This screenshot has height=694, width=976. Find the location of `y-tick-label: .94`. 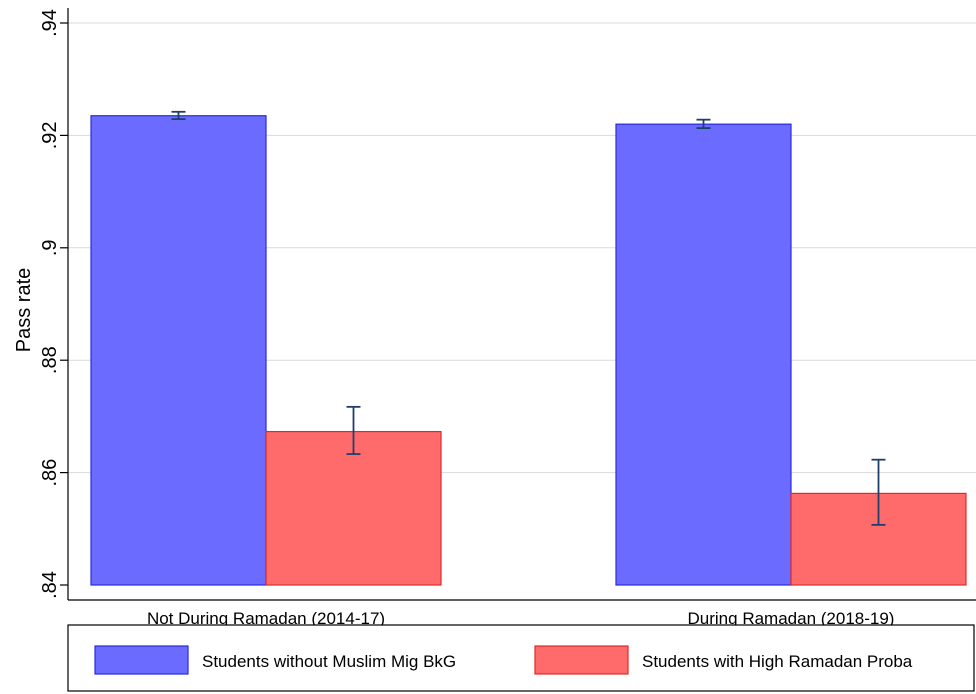

y-tick-label: .94 is located at coordinates (50, 23).